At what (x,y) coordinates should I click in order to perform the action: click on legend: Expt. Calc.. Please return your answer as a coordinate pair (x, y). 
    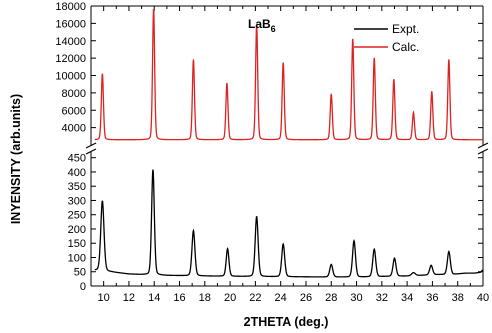
    Looking at the image, I should click on (386, 38).